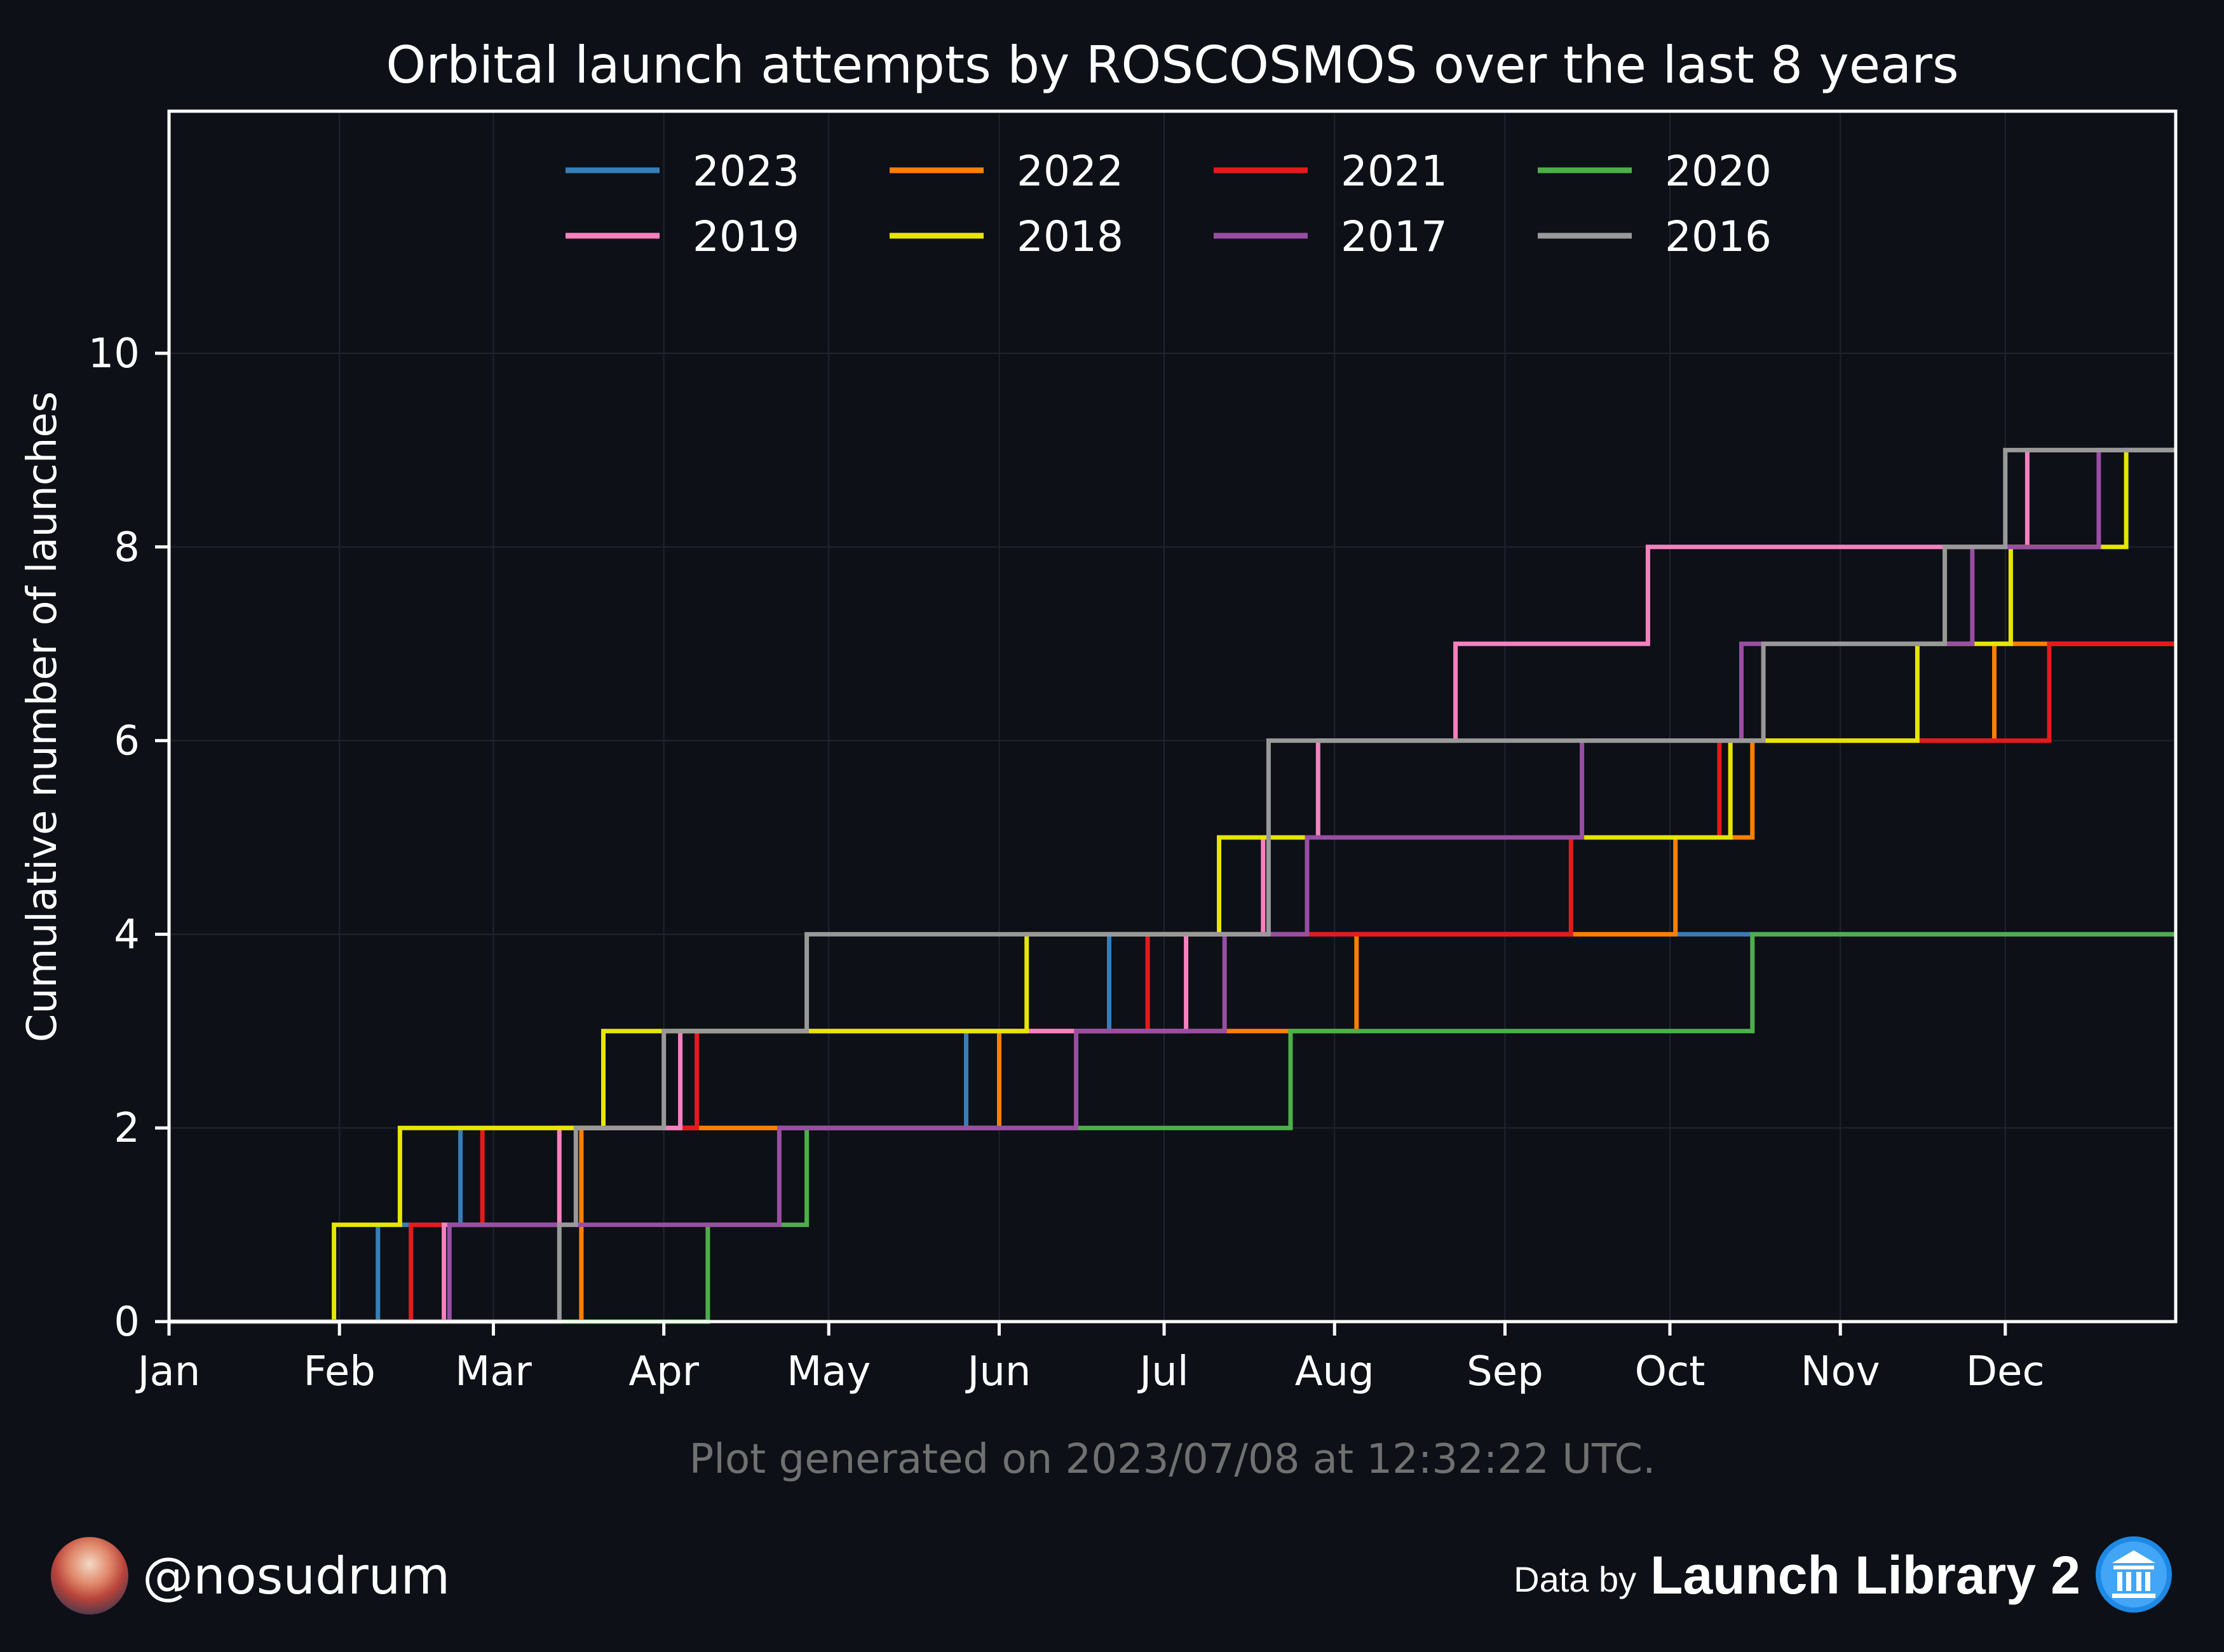 Image resolution: width=2224 pixels, height=1652 pixels. Describe the element at coordinates (1006, 172) in the screenshot. I see `legend-item-2022: 2022` at that location.